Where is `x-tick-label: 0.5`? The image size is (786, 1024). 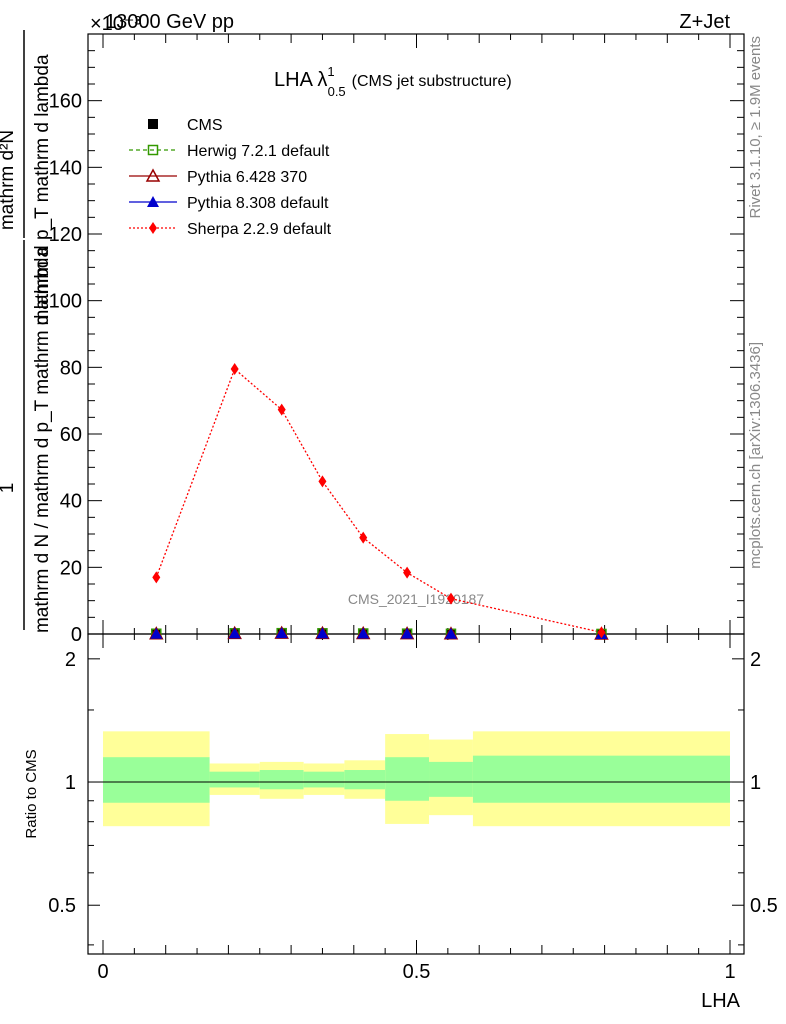
x-tick-label: 0.5 is located at coordinates (417, 972).